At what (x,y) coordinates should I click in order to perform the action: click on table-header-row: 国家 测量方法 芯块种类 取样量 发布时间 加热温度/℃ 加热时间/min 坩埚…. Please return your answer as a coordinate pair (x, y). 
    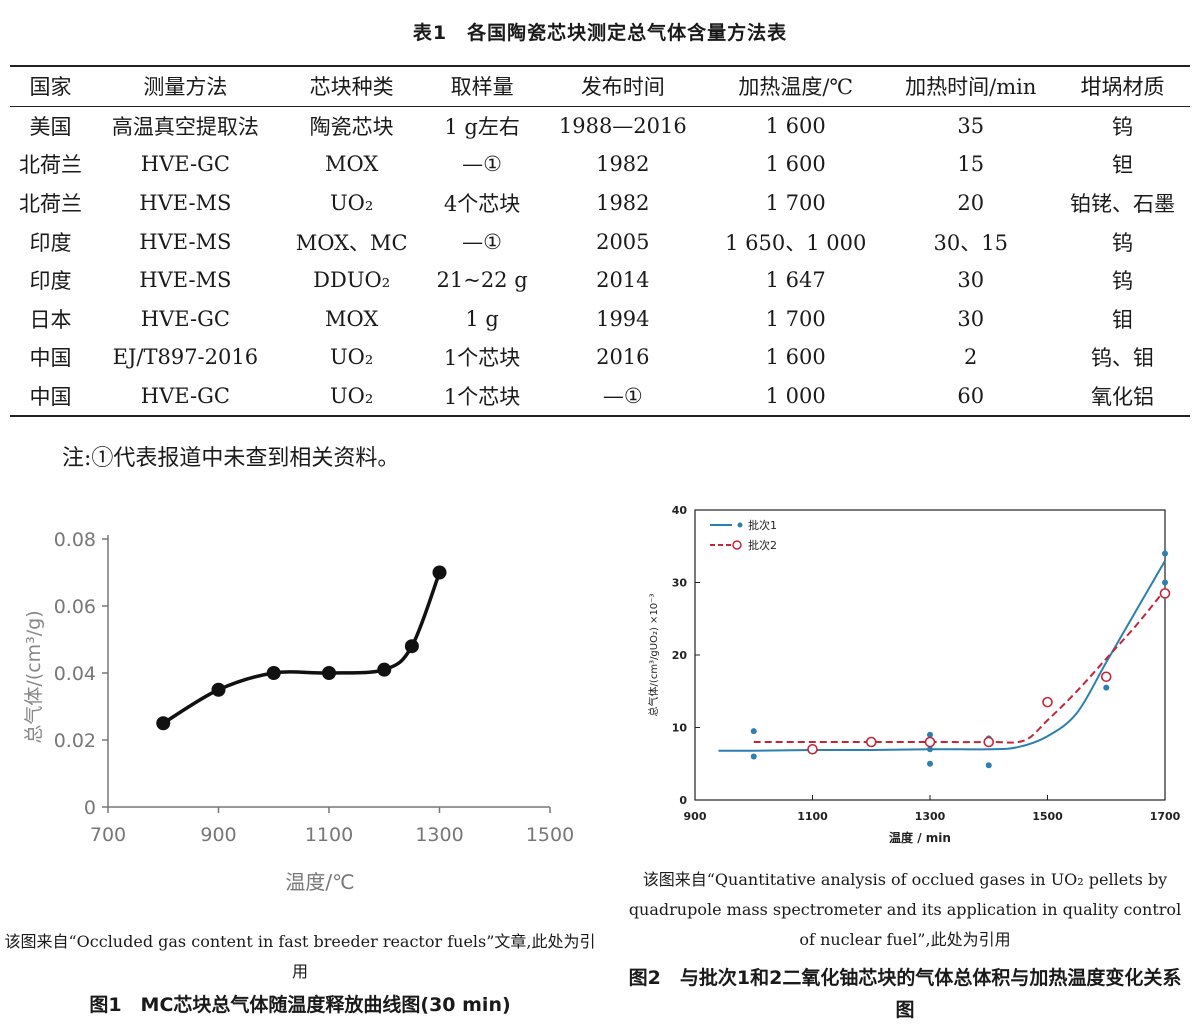
    Looking at the image, I should click on (600, 86).